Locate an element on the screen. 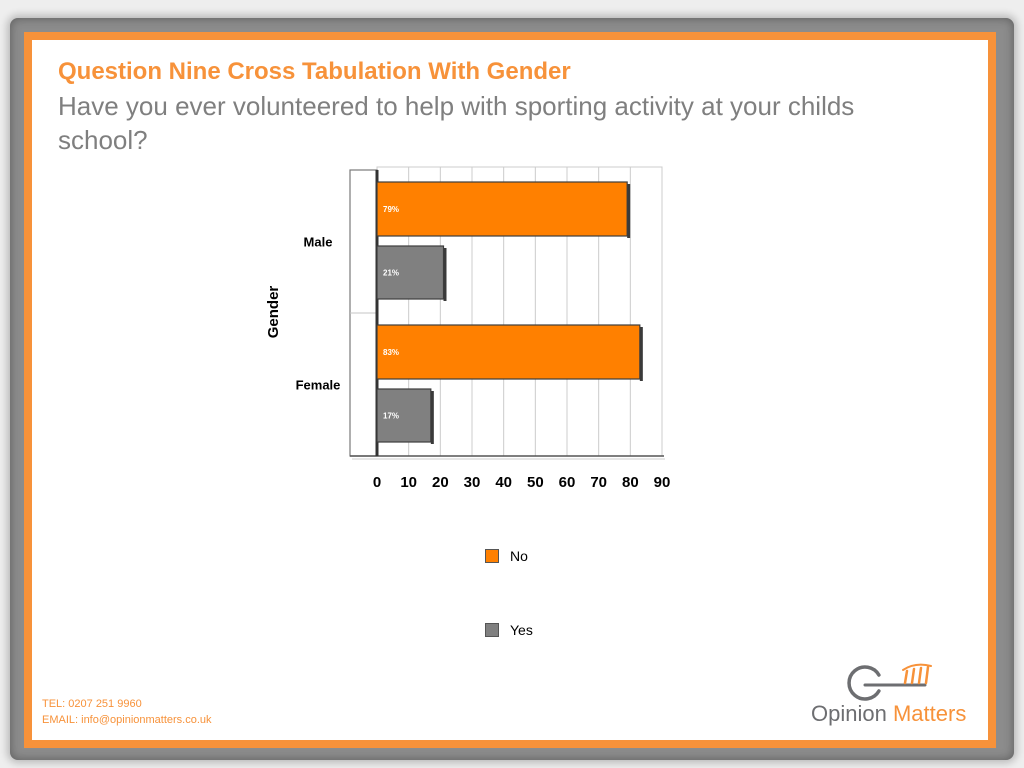 Image resolution: width=1024 pixels, height=768 pixels. category-label-female: Female is located at coordinates (318, 385).